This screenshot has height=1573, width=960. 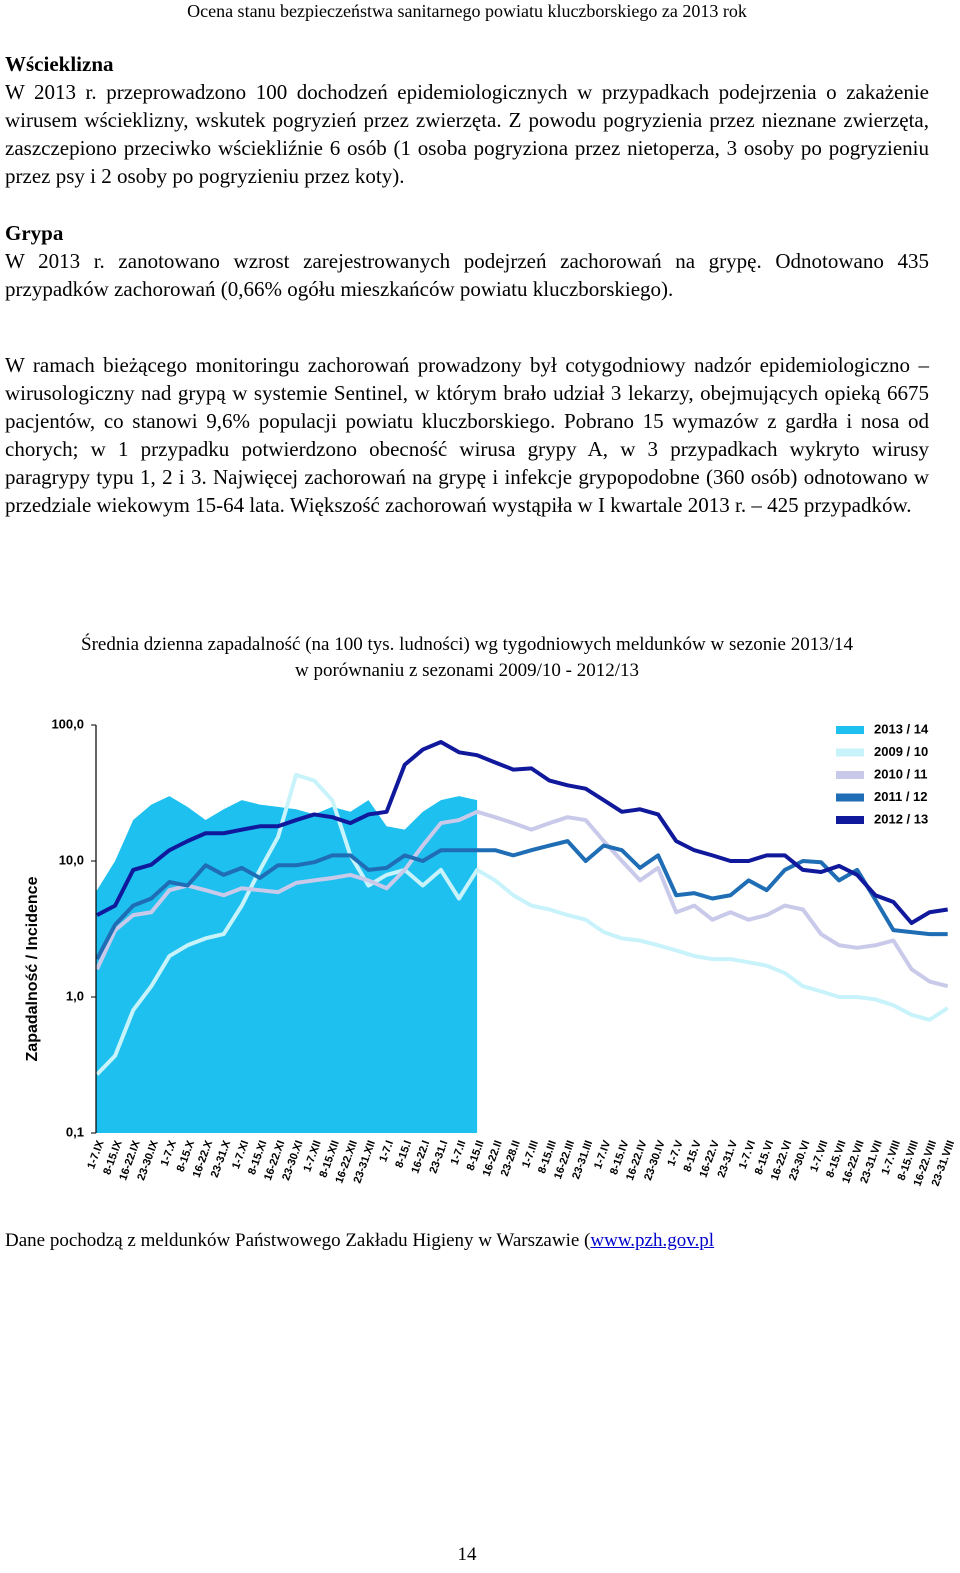 I want to click on y-tick-label: 1,0, so click(x=75, y=995).